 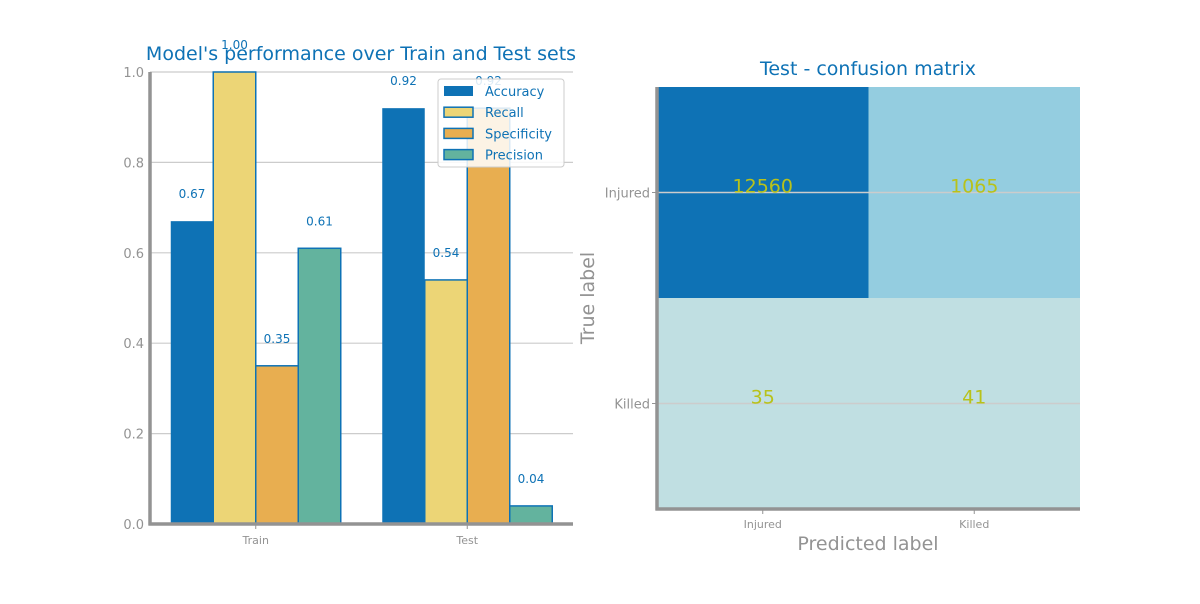 I want to click on cm-cell-value: 35, so click(x=763, y=398).